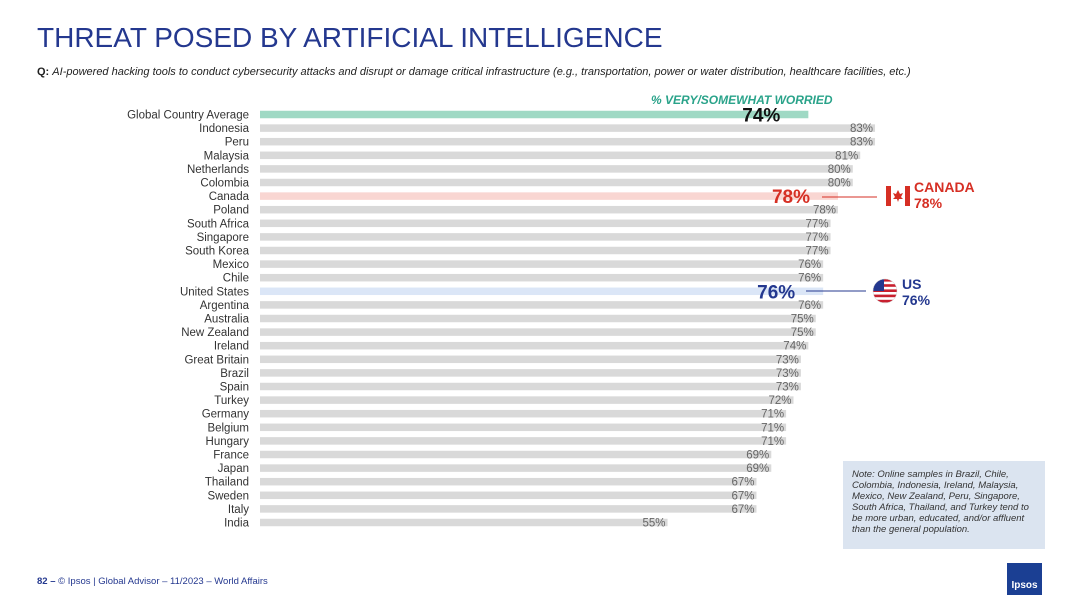 This screenshot has height=607, width=1080. Describe the element at coordinates (772, 415) in the screenshot. I see `value-label-germany: 71%` at that location.